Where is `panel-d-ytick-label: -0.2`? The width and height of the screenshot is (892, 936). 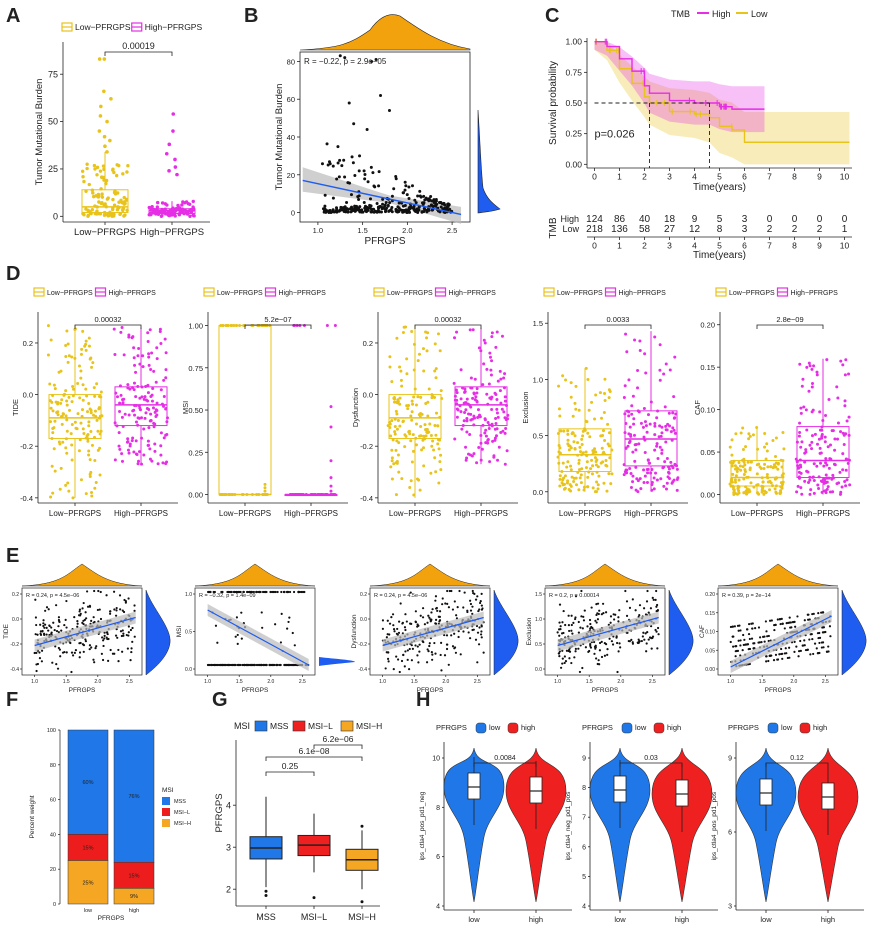 panel-d-ytick-label: -0.2 is located at coordinates (366, 446).